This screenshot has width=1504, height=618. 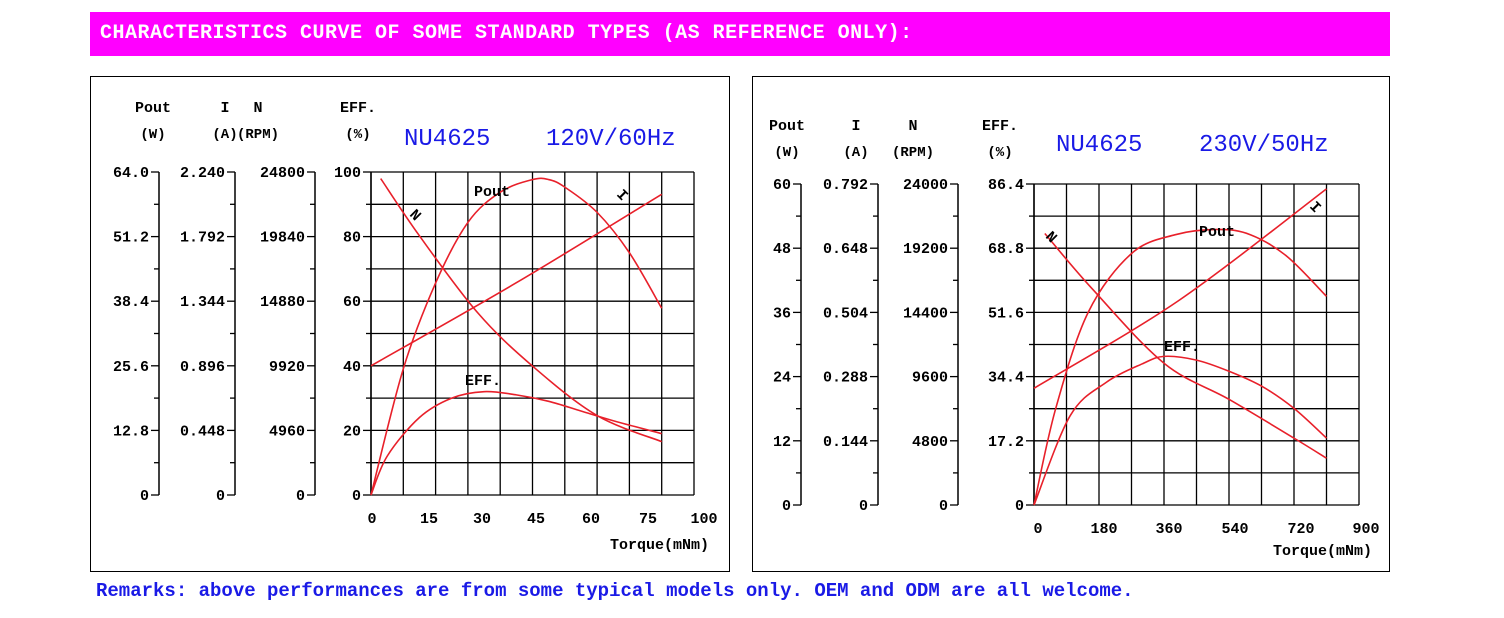 I want to click on y-tick-label: 51.2, so click(x=131, y=238).